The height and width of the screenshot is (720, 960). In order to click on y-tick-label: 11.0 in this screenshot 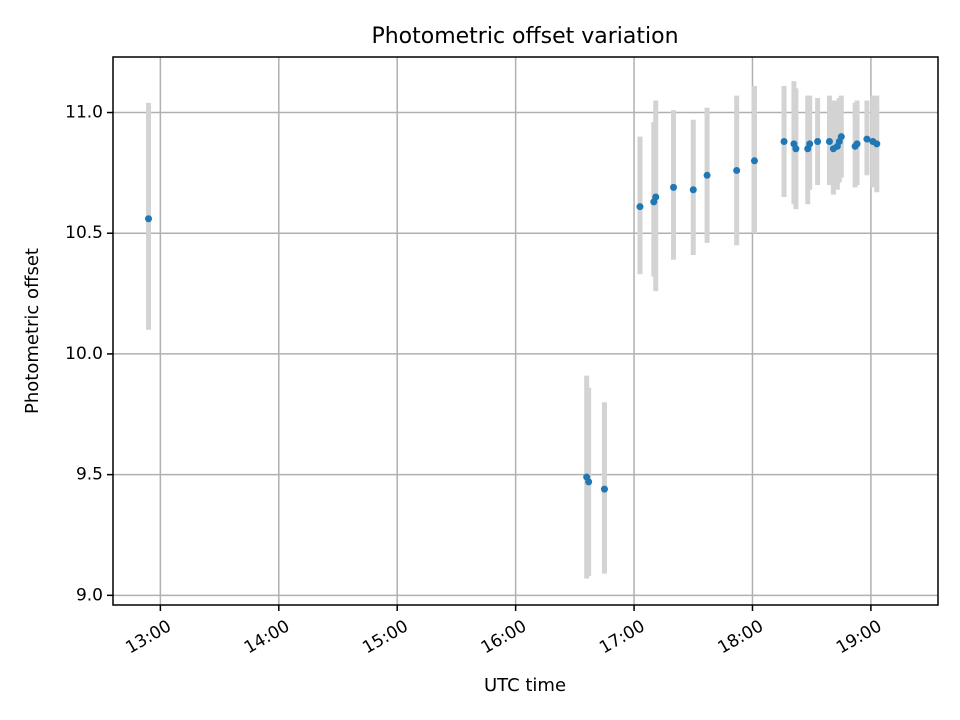, I will do `click(84, 113)`.